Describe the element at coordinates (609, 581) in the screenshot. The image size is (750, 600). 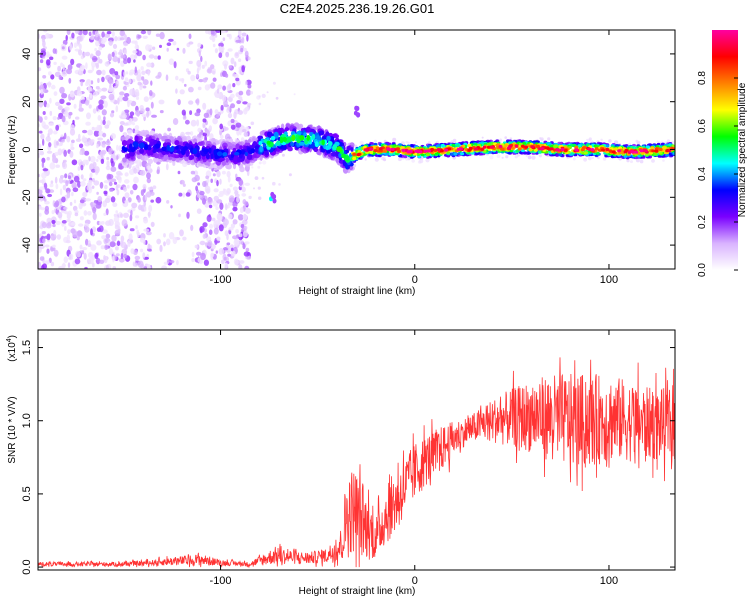
I see `x-tick-label: 100` at that location.